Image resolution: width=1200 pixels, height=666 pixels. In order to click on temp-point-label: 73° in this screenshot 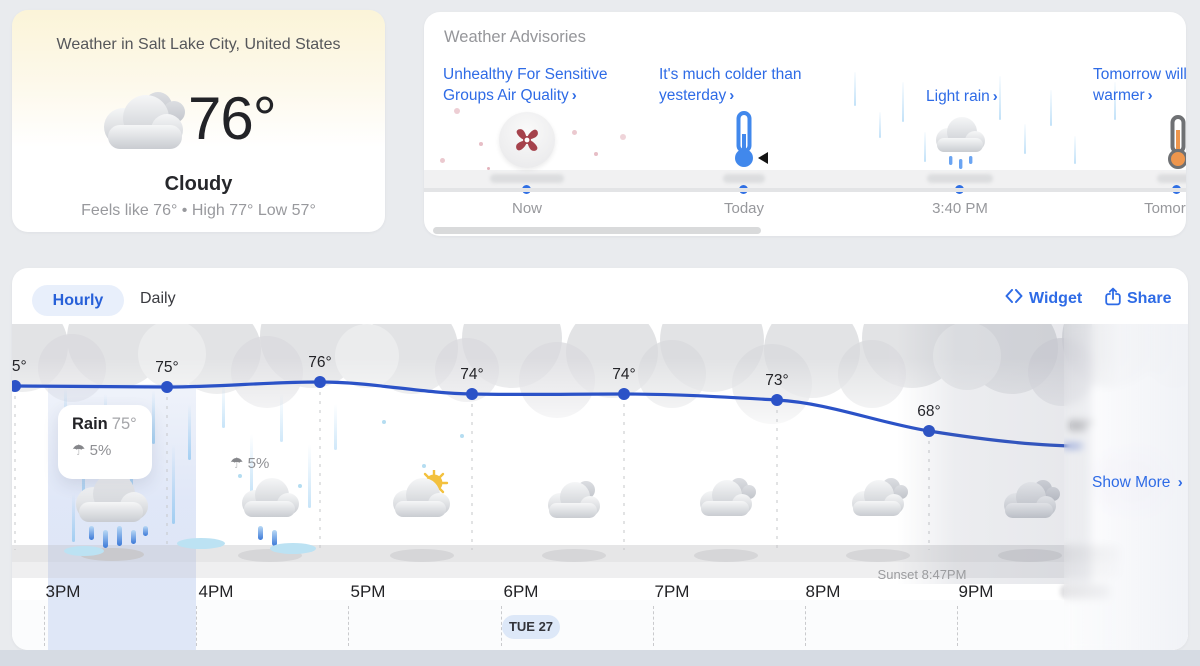, I will do `click(777, 380)`.